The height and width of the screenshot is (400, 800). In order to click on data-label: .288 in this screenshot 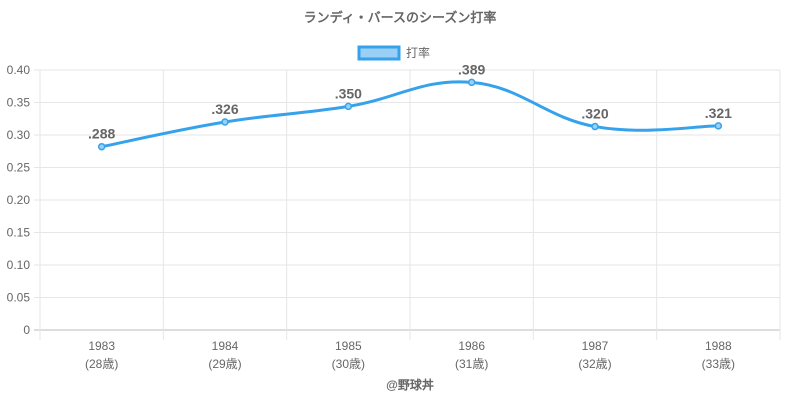, I will do `click(101, 134)`.